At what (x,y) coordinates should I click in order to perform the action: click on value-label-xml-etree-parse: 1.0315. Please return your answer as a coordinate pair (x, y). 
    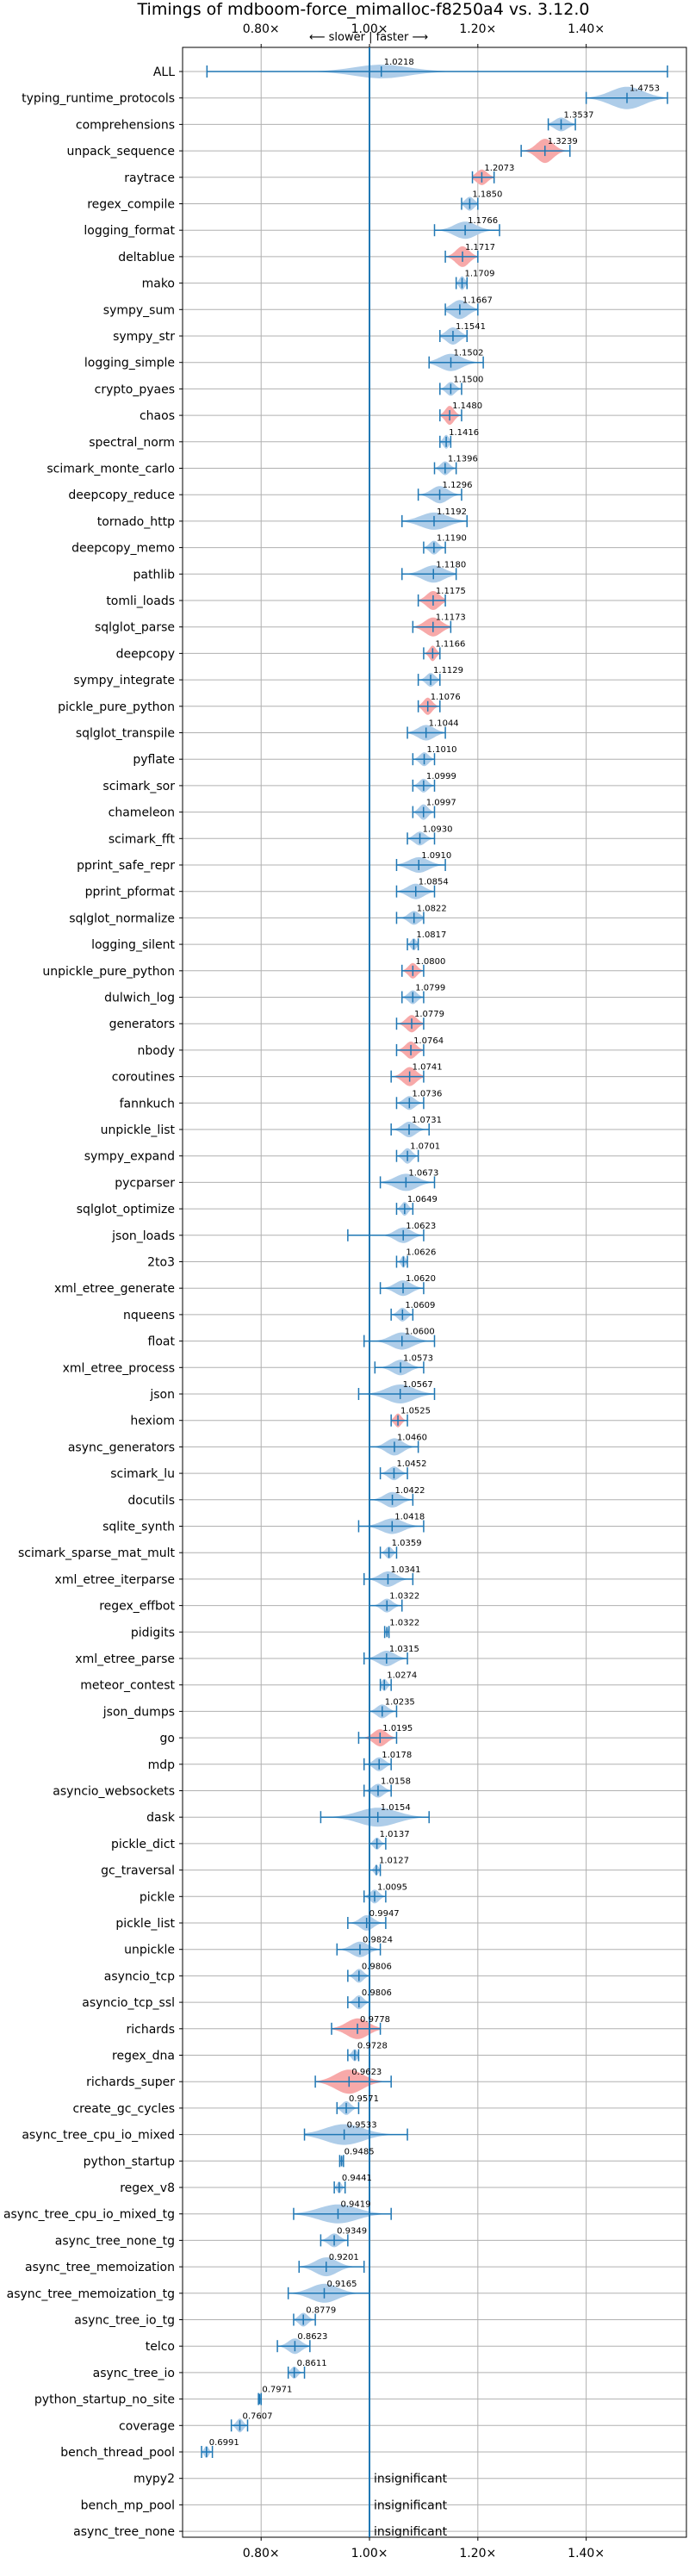
    Looking at the image, I should click on (404, 1650).